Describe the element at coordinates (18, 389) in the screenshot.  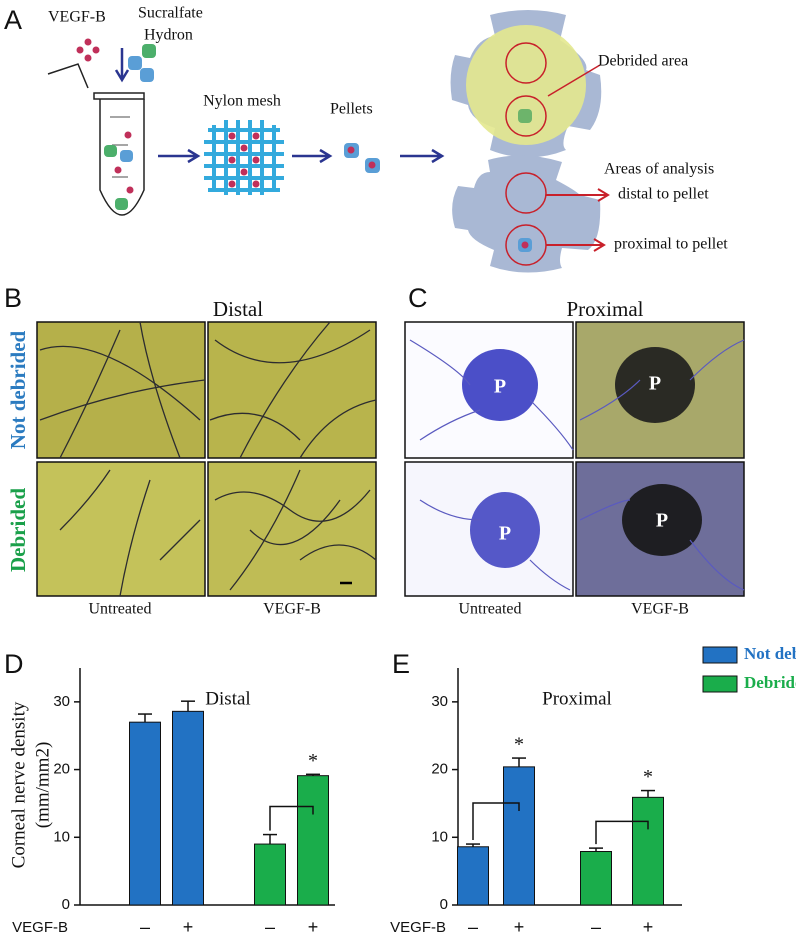
I see `row-label: Not debrided` at that location.